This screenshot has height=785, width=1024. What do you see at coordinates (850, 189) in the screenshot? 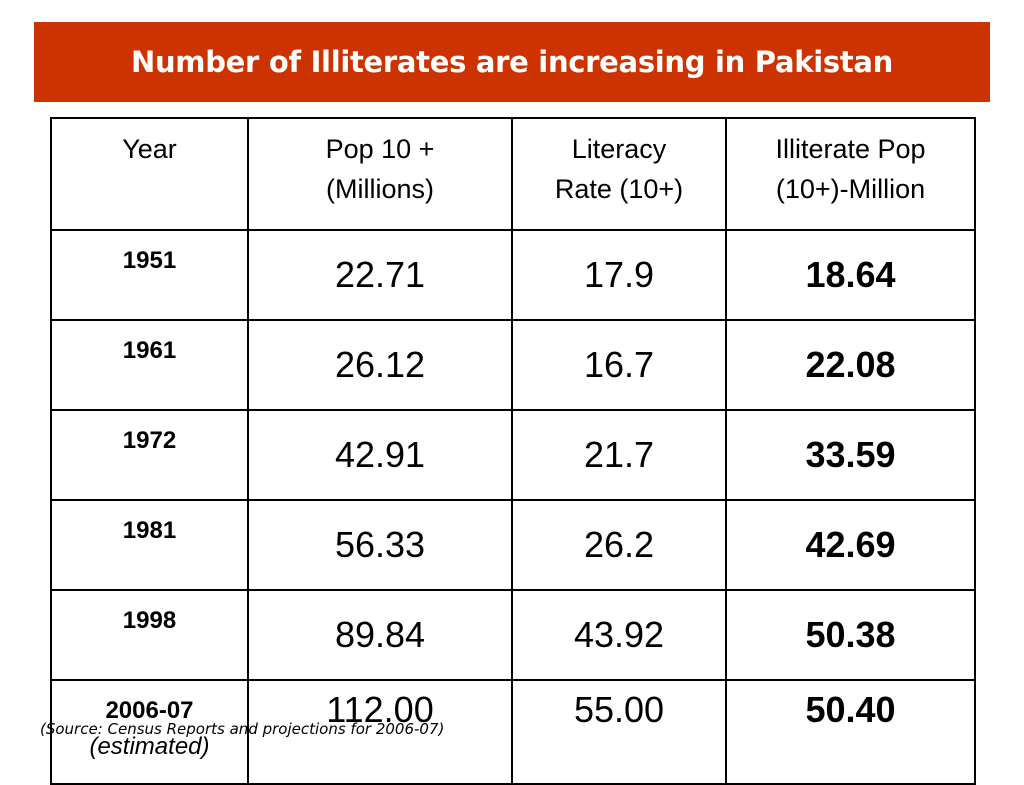
I see `header-illiterate-line2: (10+)-Million` at bounding box center [850, 189].